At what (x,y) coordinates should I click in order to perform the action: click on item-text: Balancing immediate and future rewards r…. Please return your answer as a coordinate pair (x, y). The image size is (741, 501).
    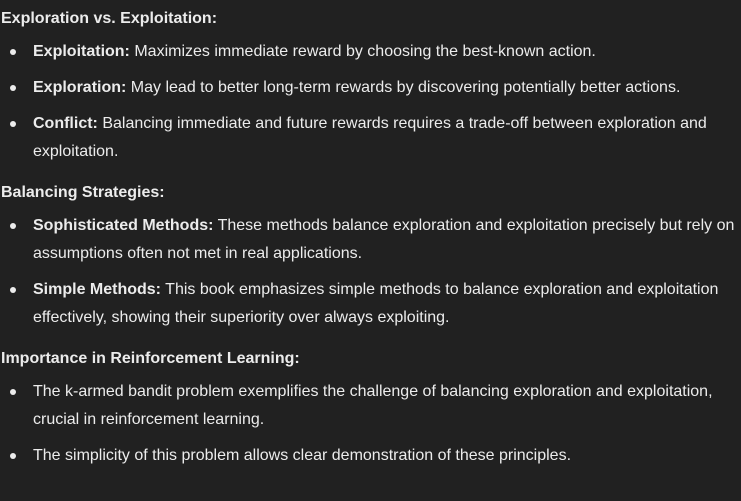
    Looking at the image, I should click on (370, 137).